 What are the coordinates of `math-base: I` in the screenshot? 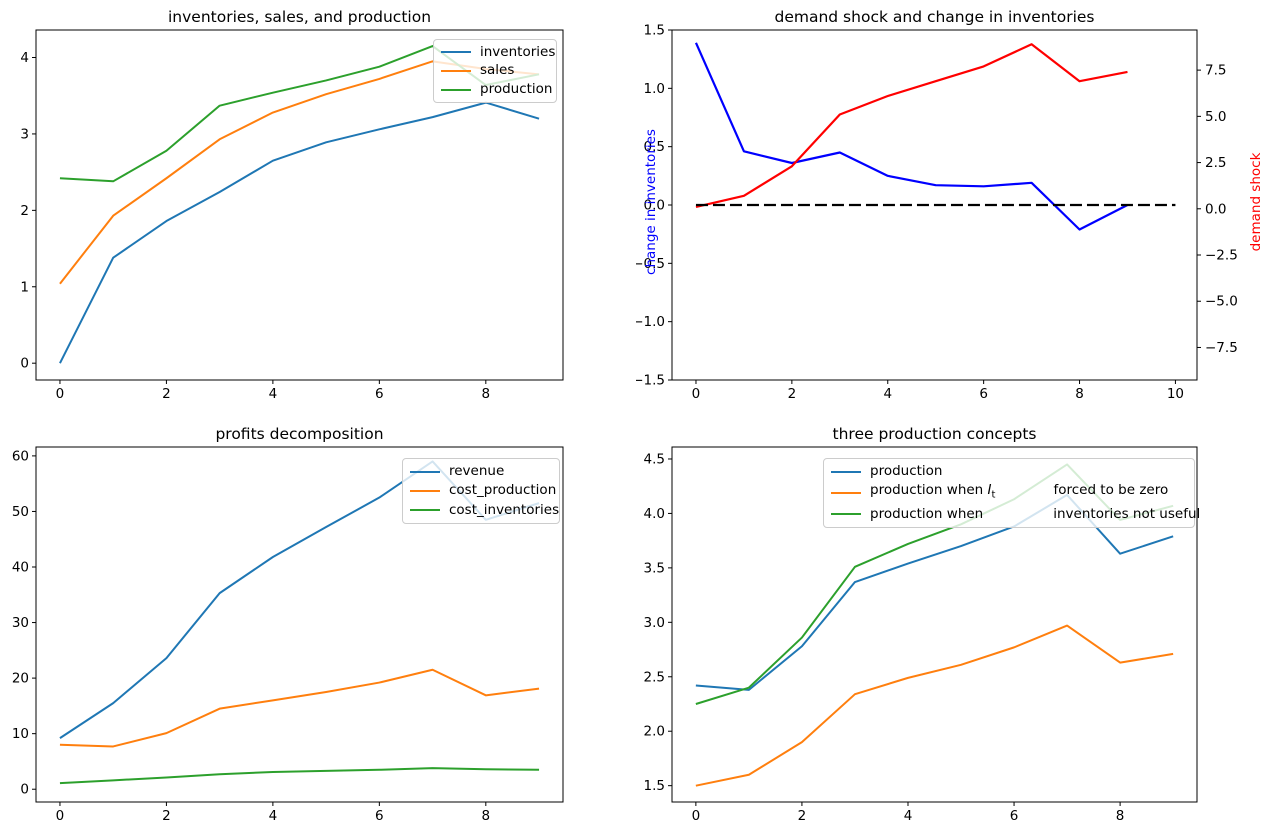 It's located at (989, 490).